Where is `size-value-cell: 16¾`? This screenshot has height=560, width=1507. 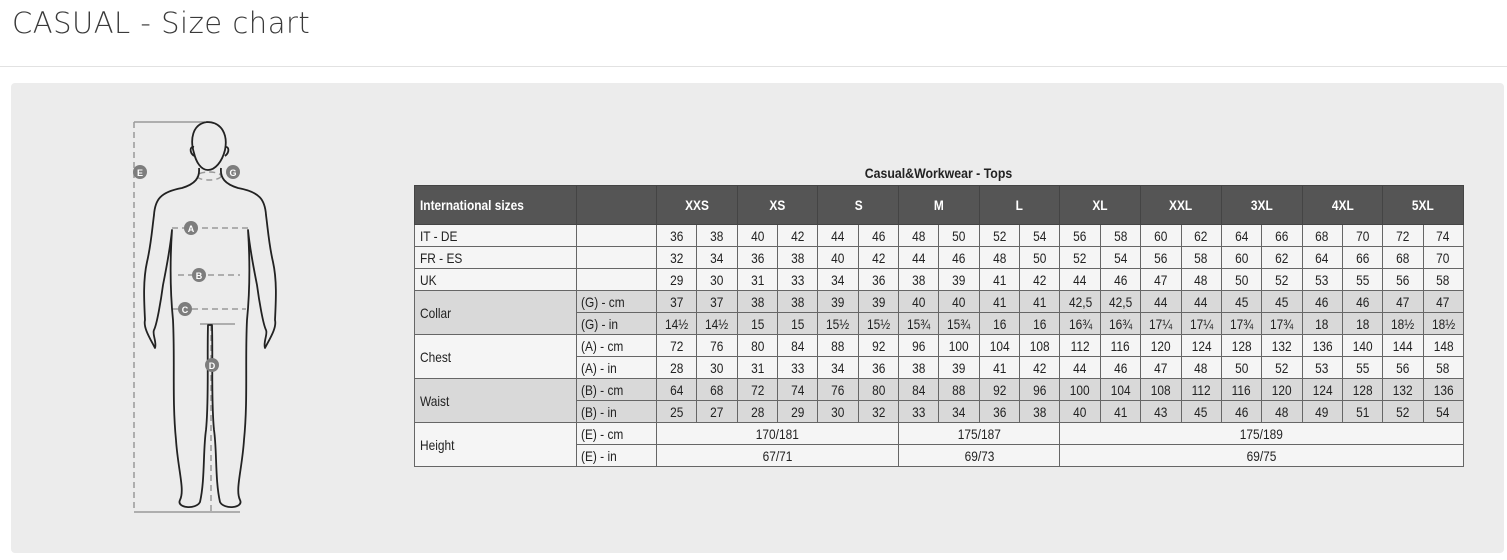
size-value-cell: 16¾ is located at coordinates (1080, 323).